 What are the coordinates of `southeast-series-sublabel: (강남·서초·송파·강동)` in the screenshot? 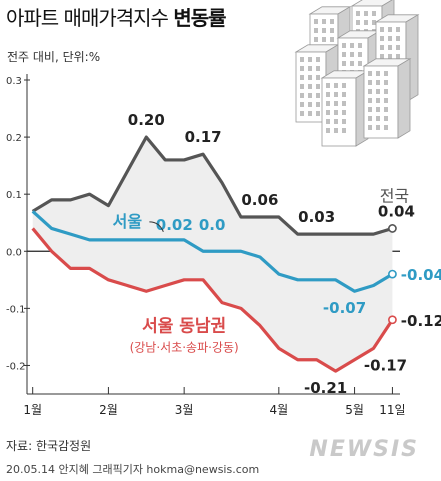 It's located at (184, 347).